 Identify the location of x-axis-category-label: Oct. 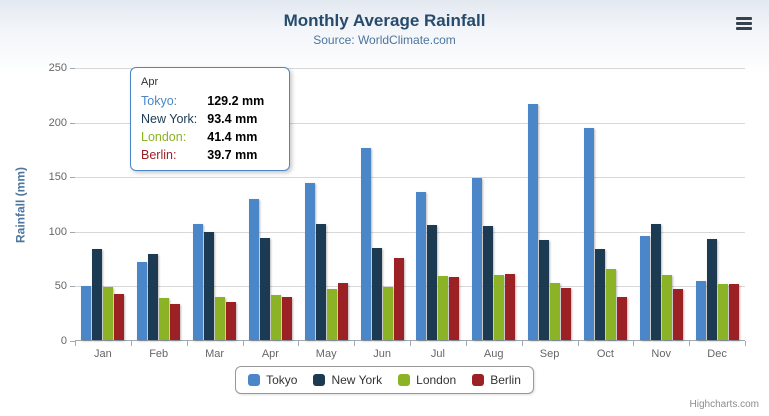
(605, 354).